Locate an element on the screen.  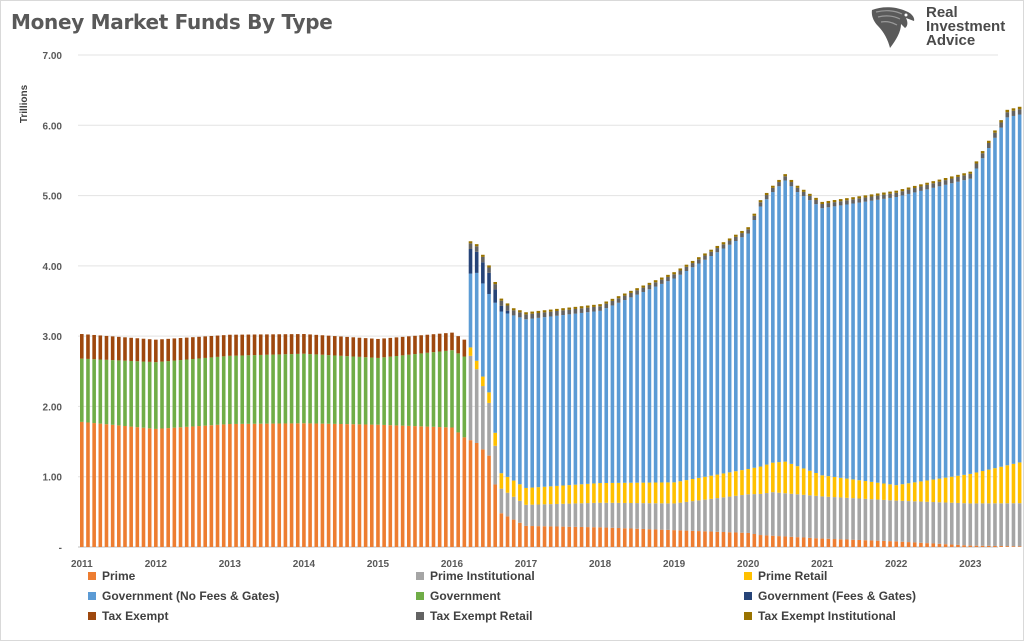
chart-title: Money Market Funds By Type is located at coordinates (172, 22).